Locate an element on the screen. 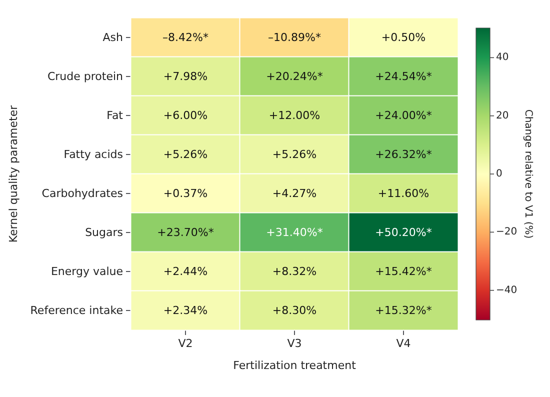  data-label: +26.32%* is located at coordinates (403, 154).